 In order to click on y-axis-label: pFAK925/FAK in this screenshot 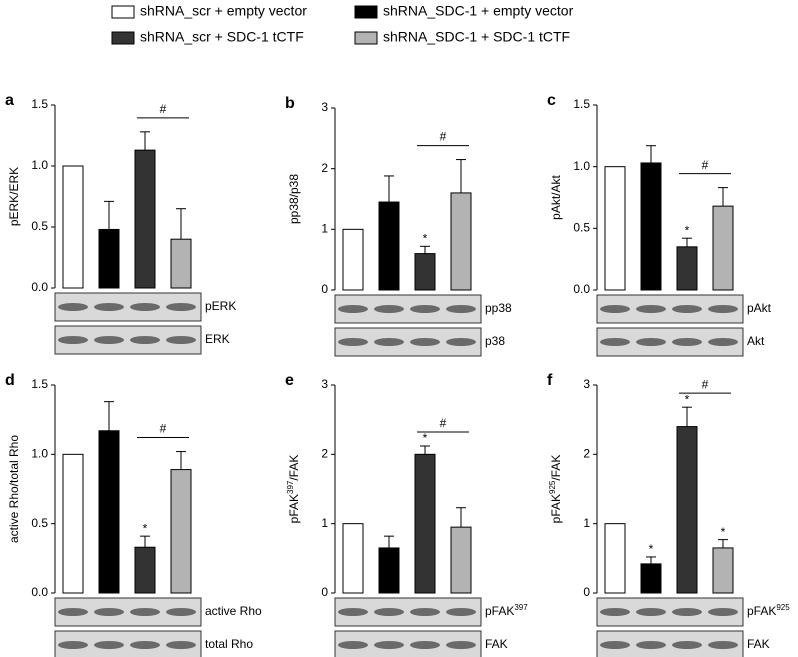, I will do `click(556, 489)`.